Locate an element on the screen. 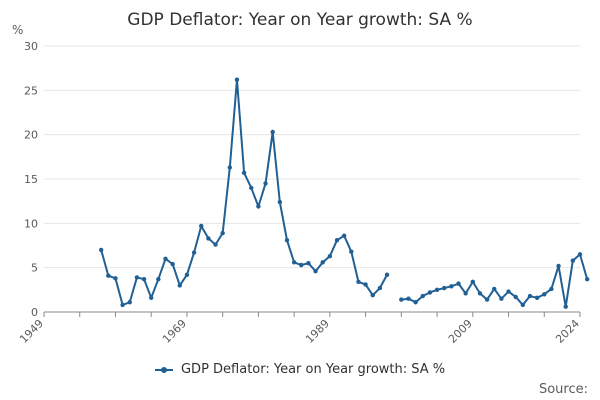  y-axis: 0 5 10 15 20 25 30 is located at coordinates (31, 179).